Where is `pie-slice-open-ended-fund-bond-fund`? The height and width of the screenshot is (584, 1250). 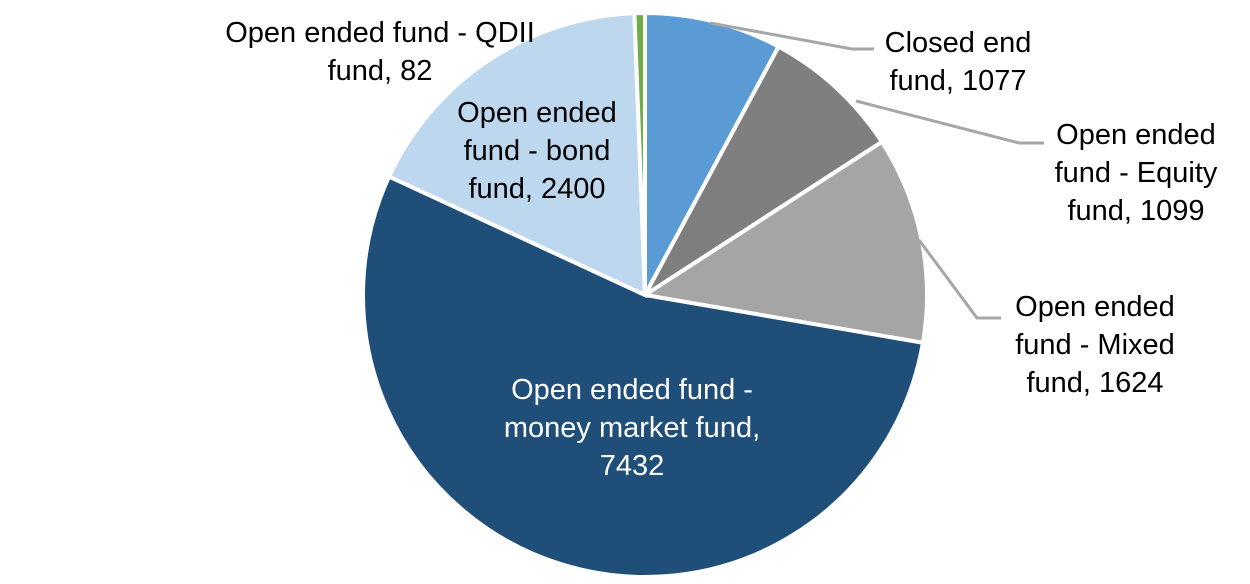 pie-slice-open-ended-fund-bond-fund is located at coordinates (517, 155).